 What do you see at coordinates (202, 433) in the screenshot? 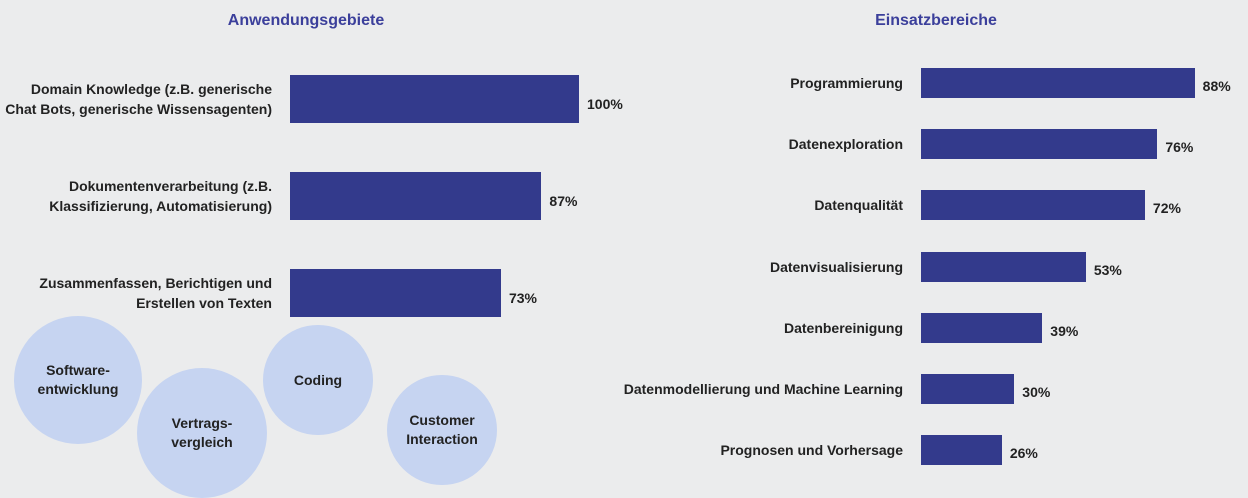
I see `bubble: Vertrags- vergleich` at bounding box center [202, 433].